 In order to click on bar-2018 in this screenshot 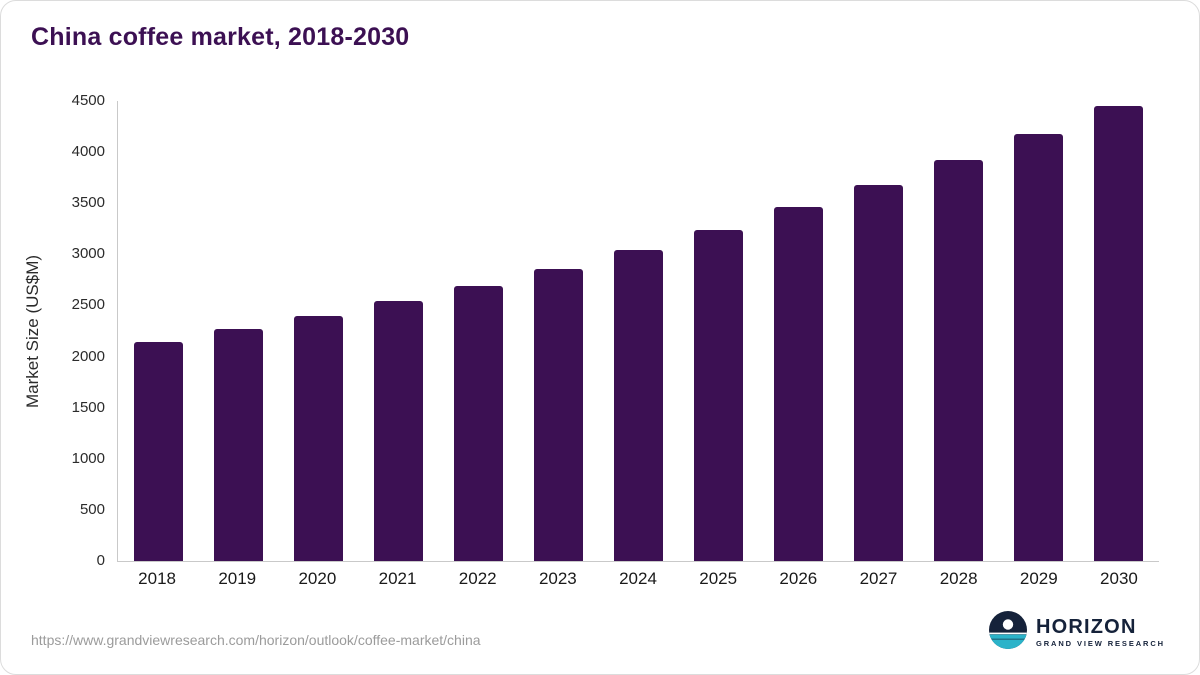, I will do `click(158, 451)`.